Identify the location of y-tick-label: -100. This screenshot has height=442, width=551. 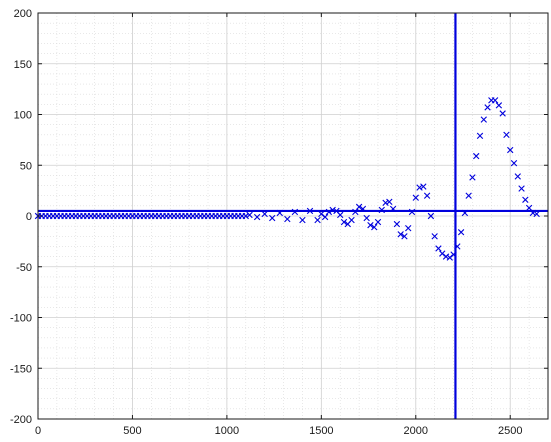
(21, 319).